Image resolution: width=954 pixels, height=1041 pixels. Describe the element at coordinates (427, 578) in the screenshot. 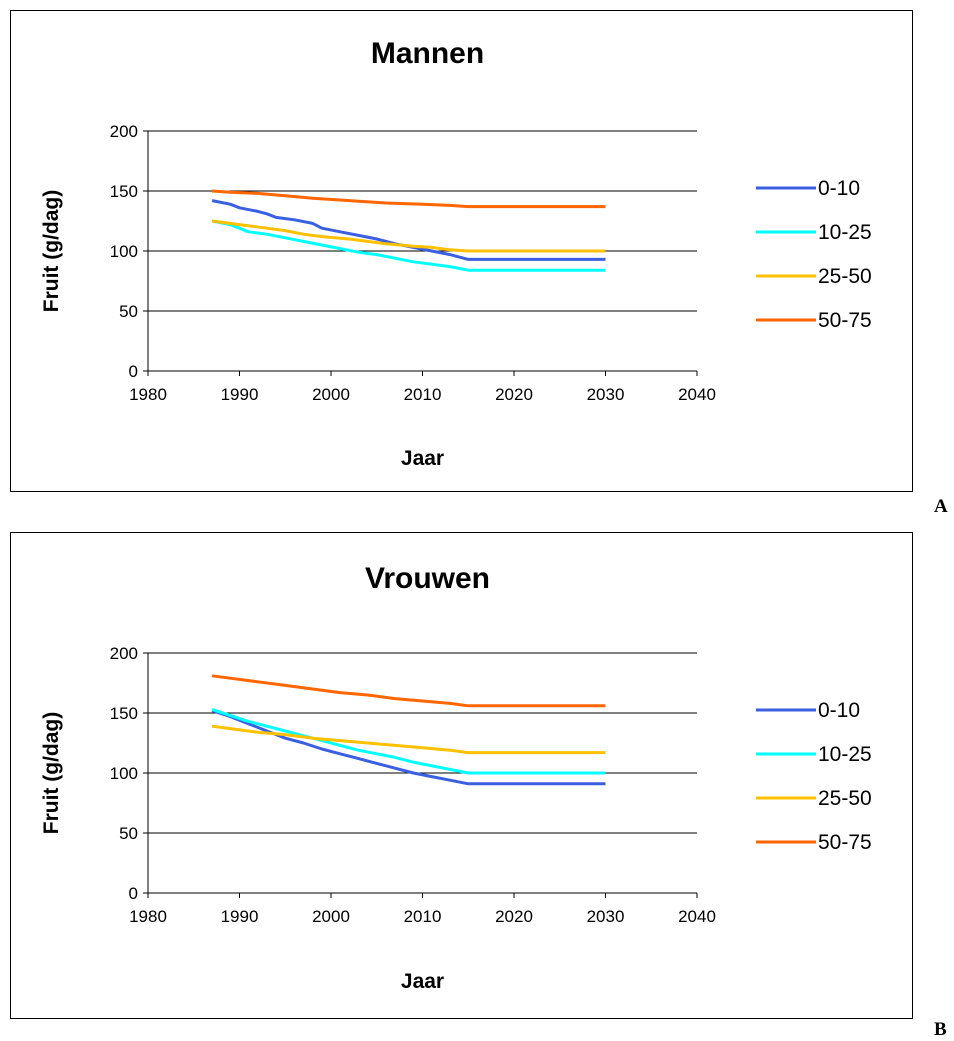

I see `chart-title: Vrouwen` at that location.